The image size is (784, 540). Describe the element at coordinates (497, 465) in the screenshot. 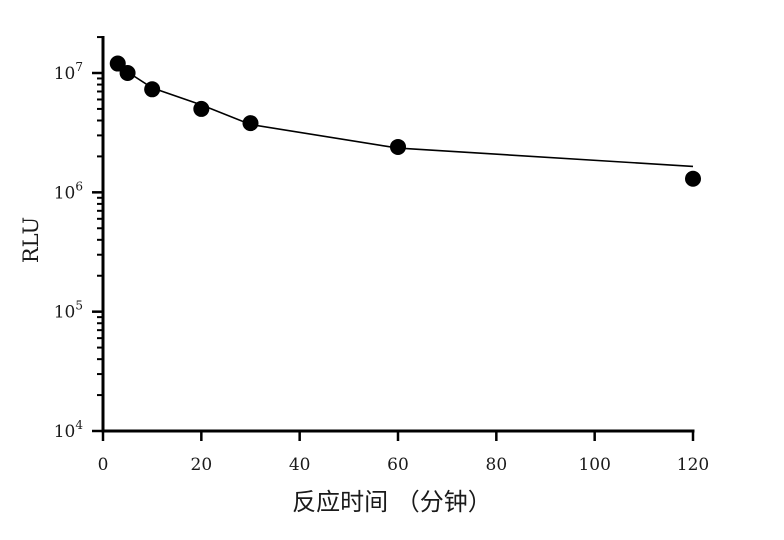

I see `x-tick-label: 80` at that location.